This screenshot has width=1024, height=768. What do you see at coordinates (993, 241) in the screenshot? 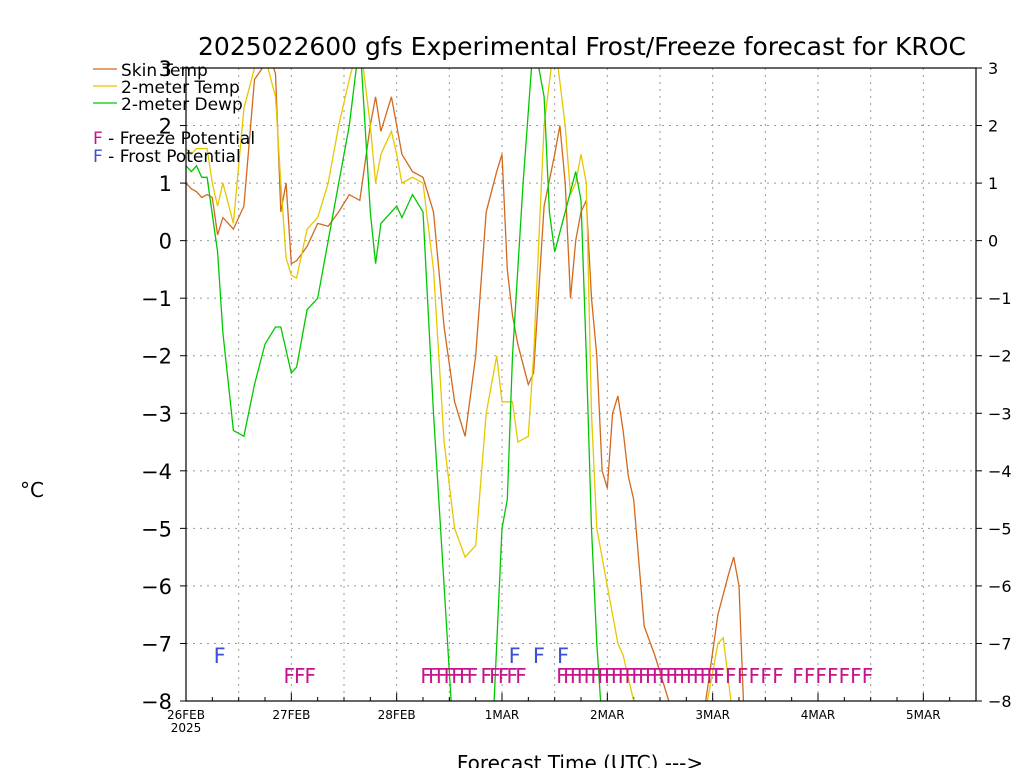
I see `y-tick-label-right: 0` at bounding box center [993, 241].